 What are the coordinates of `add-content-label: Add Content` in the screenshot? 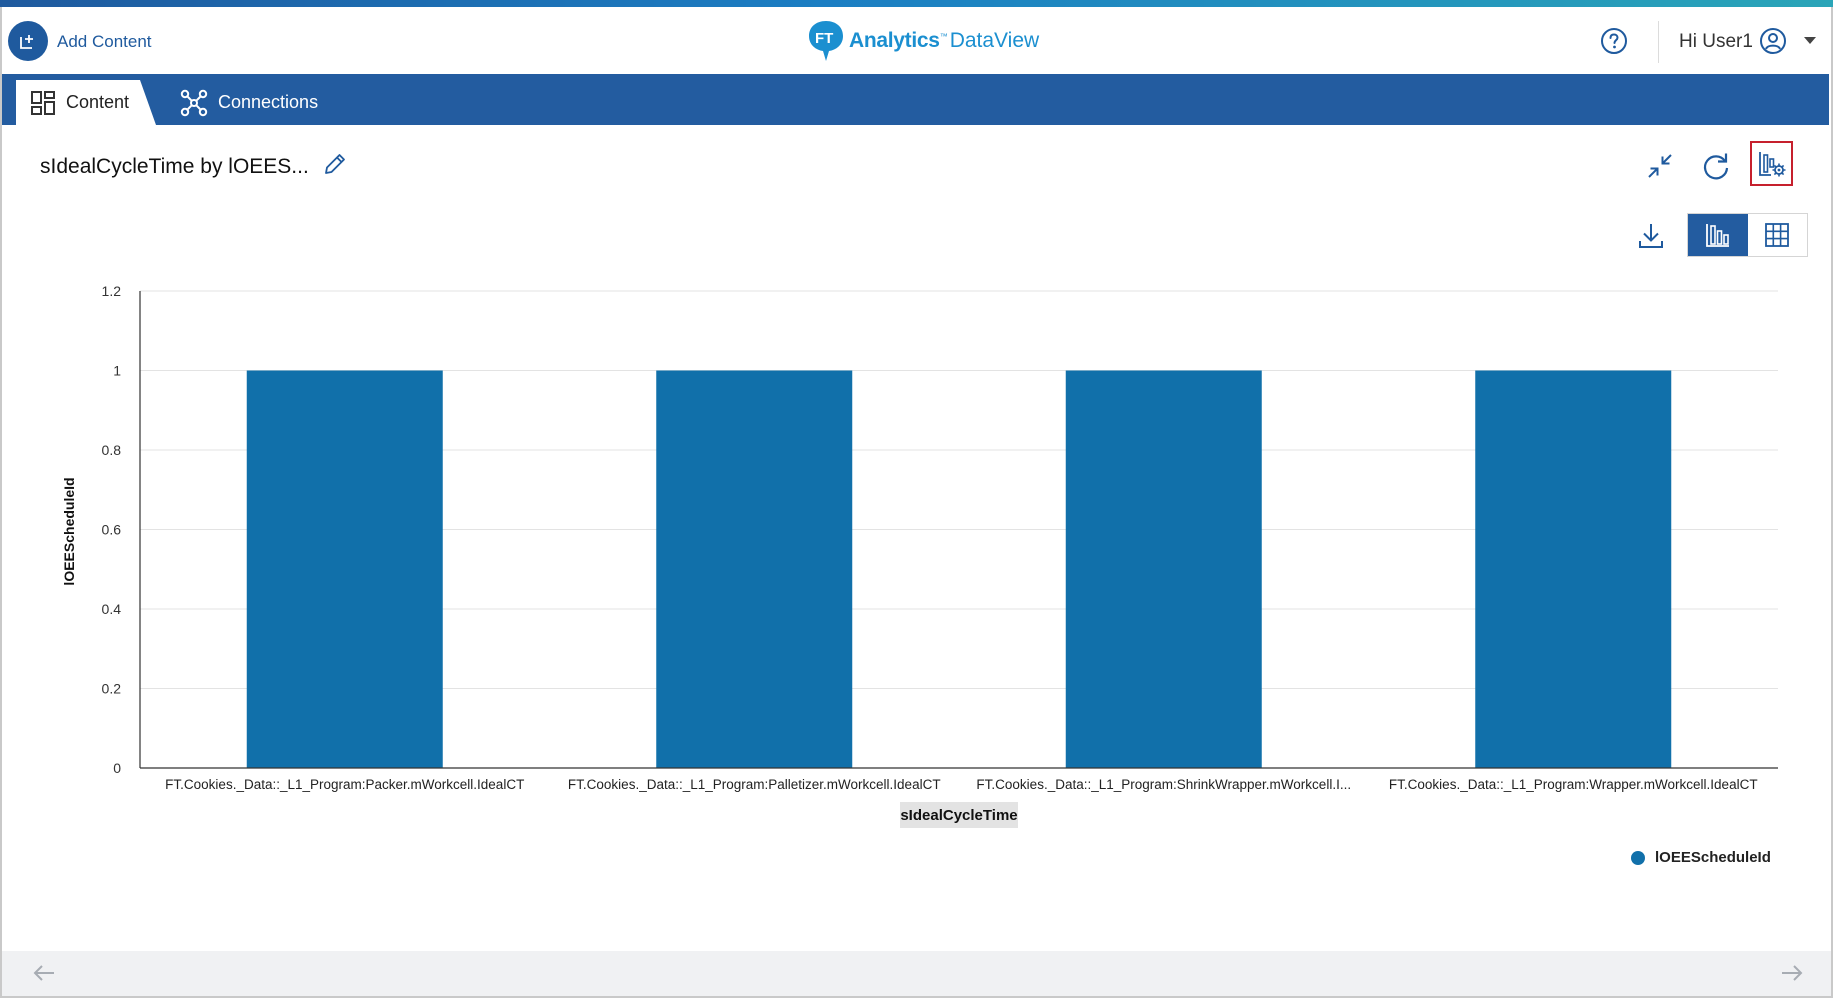 It's located at (104, 41).